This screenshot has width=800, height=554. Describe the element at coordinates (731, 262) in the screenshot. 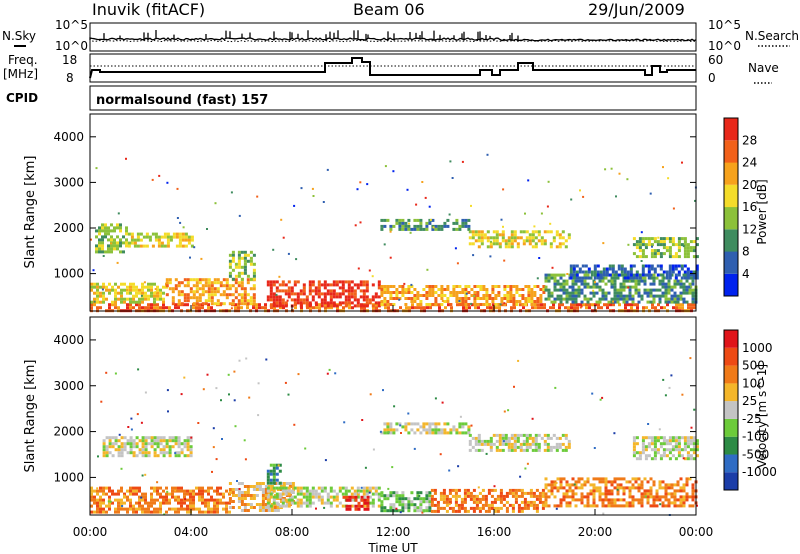

I see `colorbar-swatch` at that location.